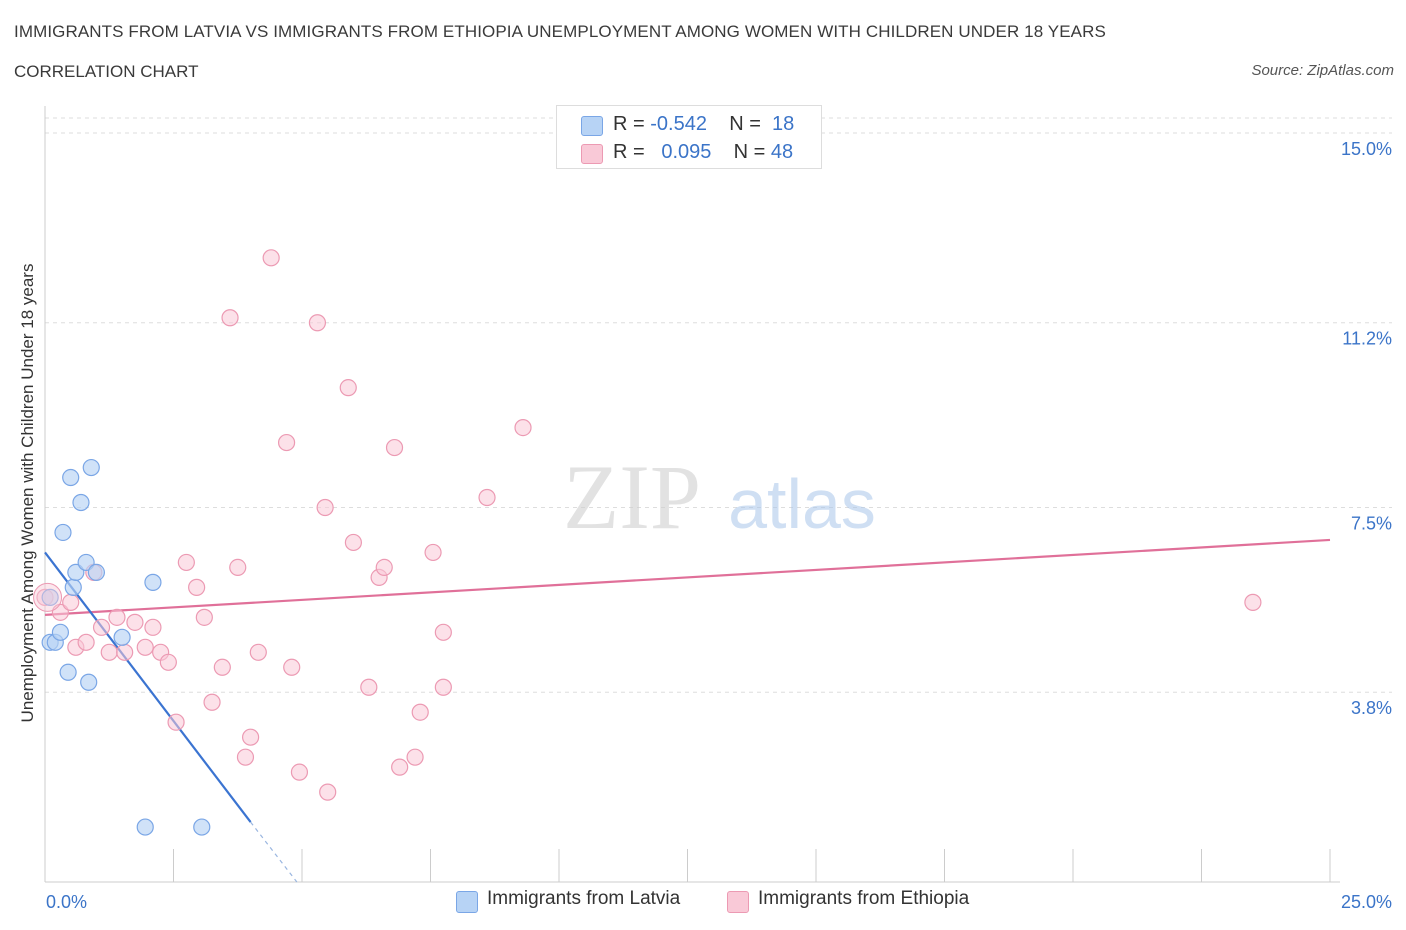 This screenshot has width=1406, height=930. What do you see at coordinates (584, 898) in the screenshot?
I see `legend-label-latvia: Immigrants from Latvia` at bounding box center [584, 898].